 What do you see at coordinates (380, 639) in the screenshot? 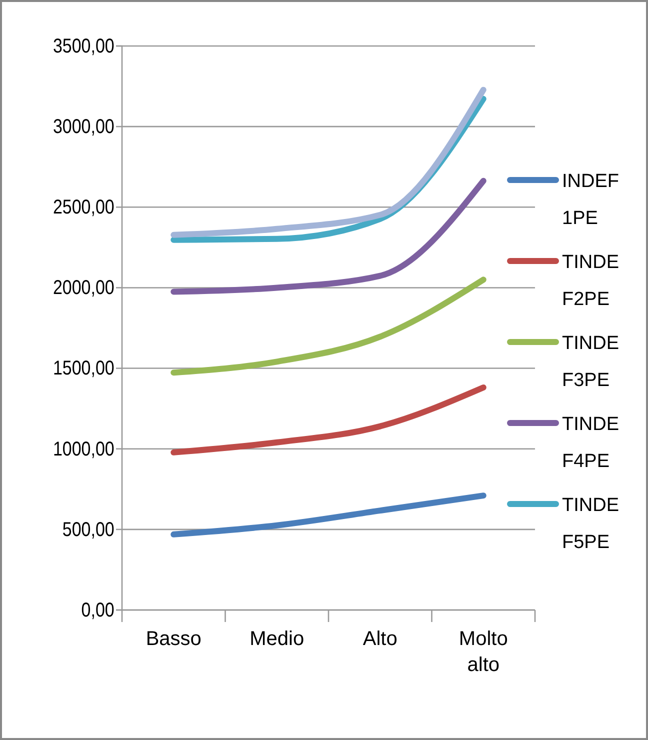
I see `x-tick-label: Alto` at bounding box center [380, 639].